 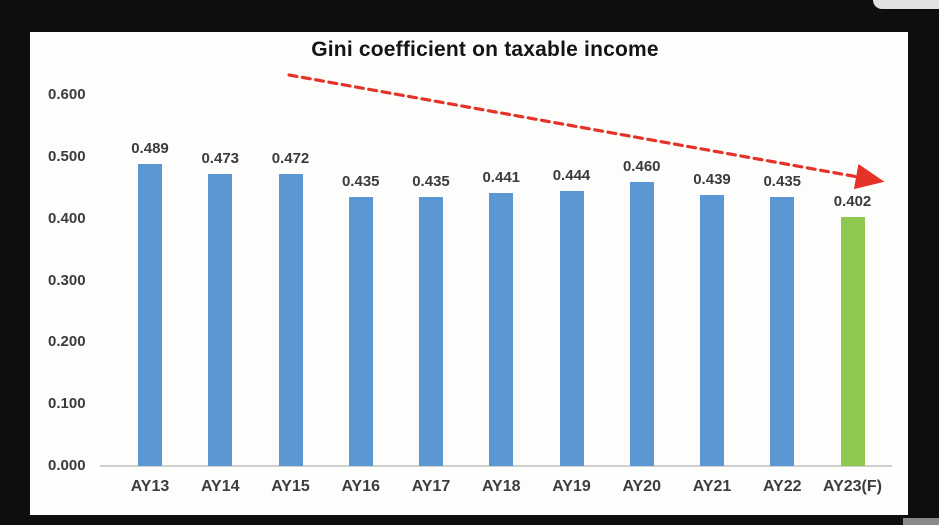 I want to click on bar-value-label: 0.441, so click(x=501, y=178).